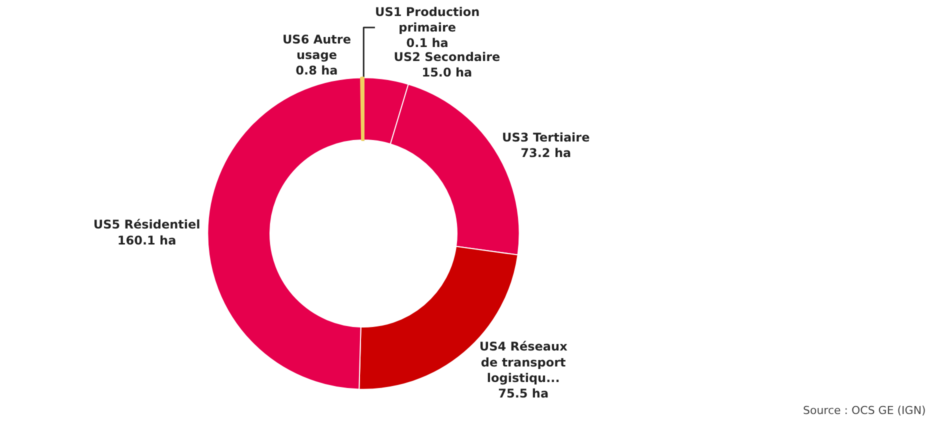 Image resolution: width=938 pixels, height=429 pixels. I want to click on data-label: 15.0 ha, so click(447, 73).